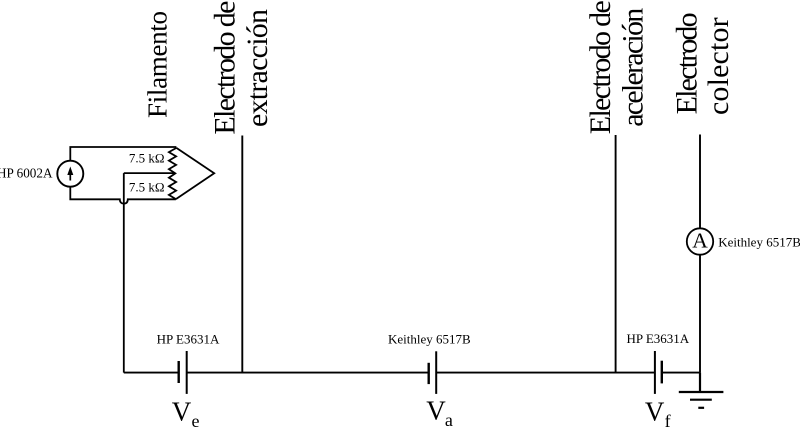  What do you see at coordinates (257, 68) in the screenshot?
I see `svg-text: extracción` at bounding box center [257, 68].